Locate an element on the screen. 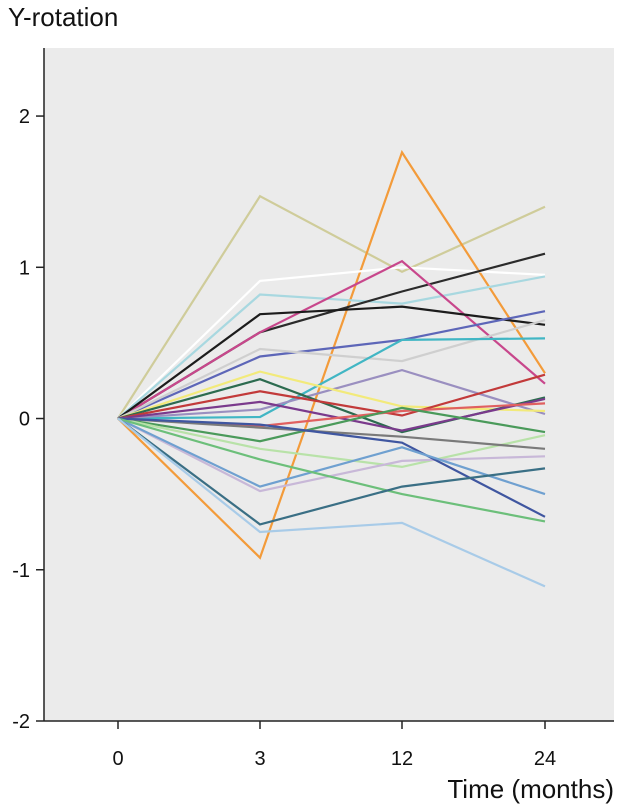 The width and height of the screenshot is (622, 808). x-tick-label: 3 is located at coordinates (259, 759).